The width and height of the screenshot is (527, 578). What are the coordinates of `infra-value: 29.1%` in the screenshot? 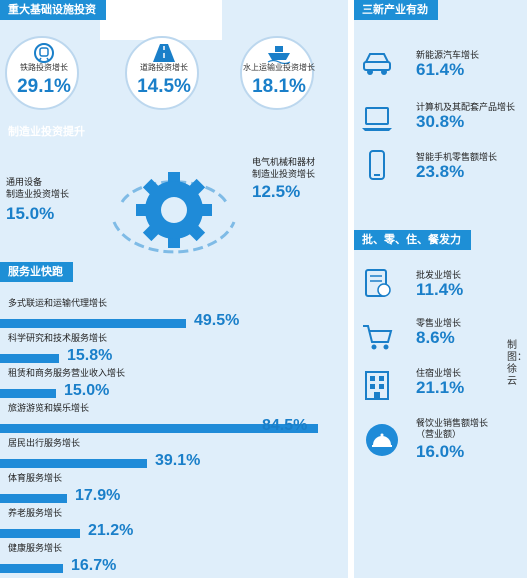 It's located at (44, 86).